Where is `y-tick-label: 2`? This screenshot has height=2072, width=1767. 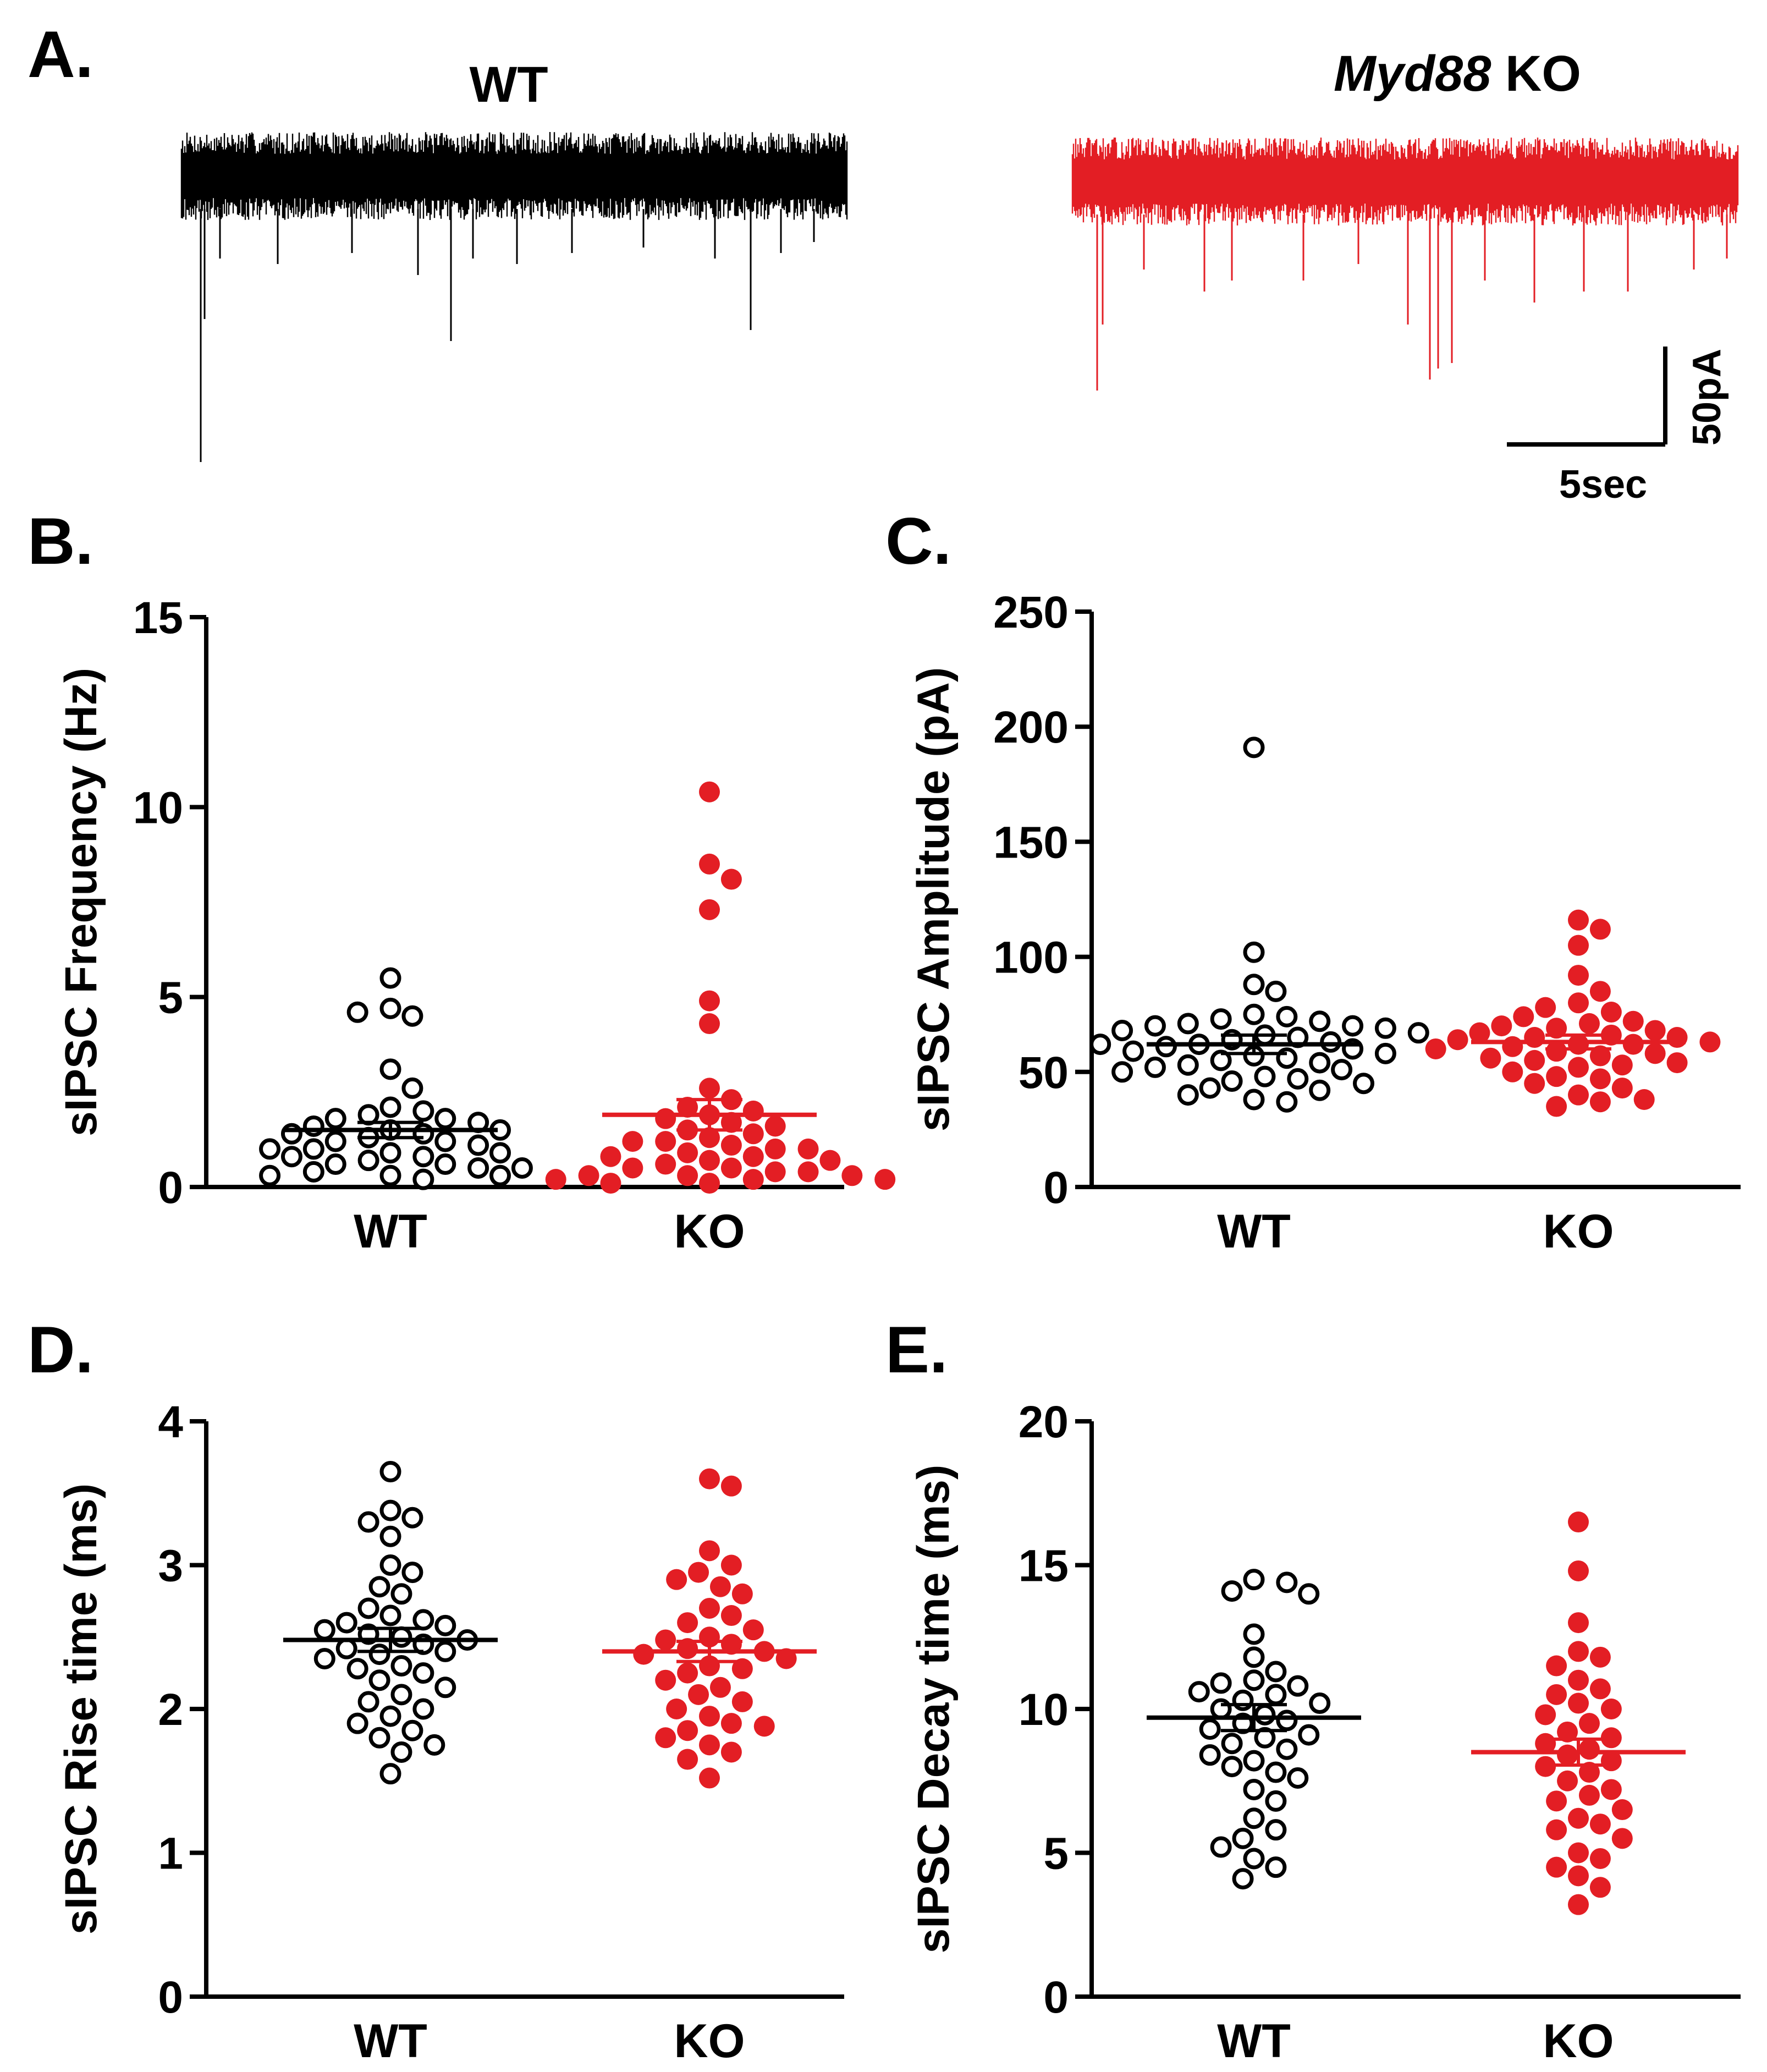
y-tick-label: 2 is located at coordinates (171, 1710).